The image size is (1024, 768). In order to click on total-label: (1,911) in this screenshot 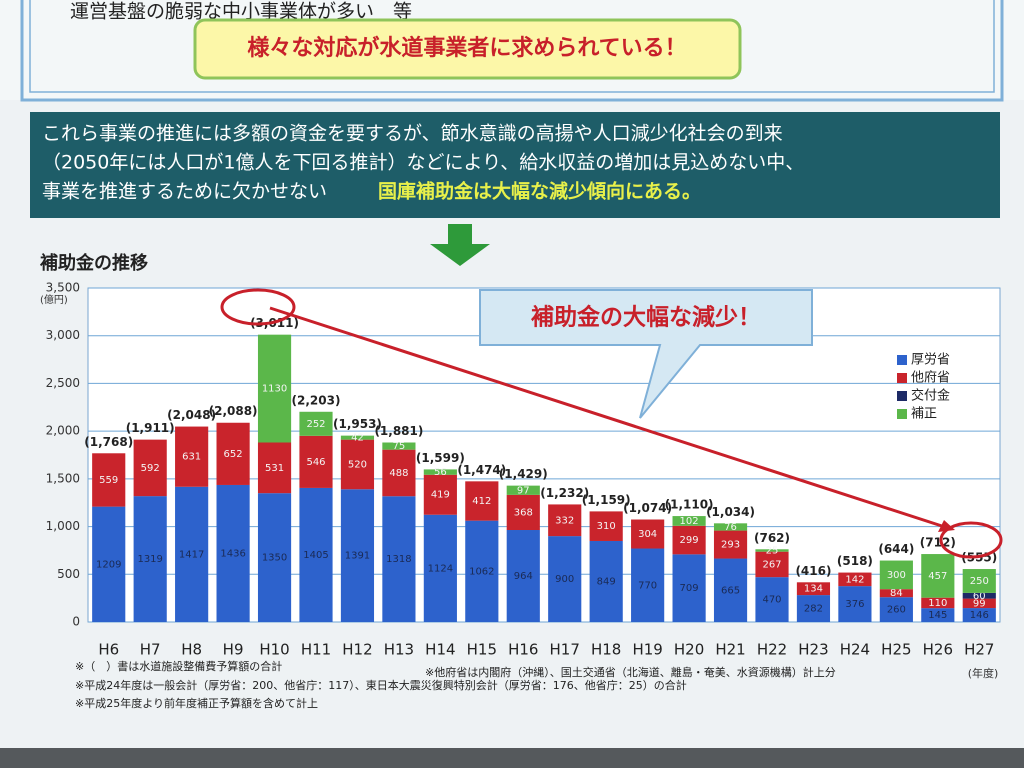, I will do `click(150, 428)`.